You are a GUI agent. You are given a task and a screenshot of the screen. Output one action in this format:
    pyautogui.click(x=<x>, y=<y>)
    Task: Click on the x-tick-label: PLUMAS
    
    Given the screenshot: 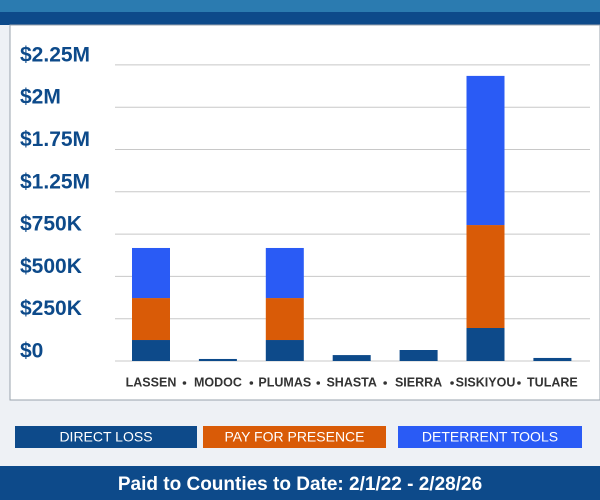 What is the action you would take?
    pyautogui.click(x=284, y=382)
    